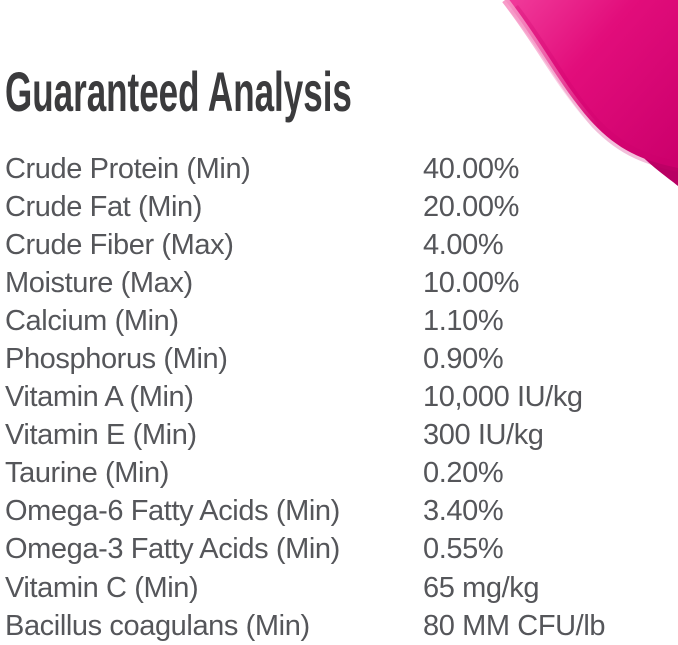 The height and width of the screenshot is (645, 678). Describe the element at coordinates (128, 168) in the screenshot. I see `nutrient-label: Crude Protein (Min)` at that location.